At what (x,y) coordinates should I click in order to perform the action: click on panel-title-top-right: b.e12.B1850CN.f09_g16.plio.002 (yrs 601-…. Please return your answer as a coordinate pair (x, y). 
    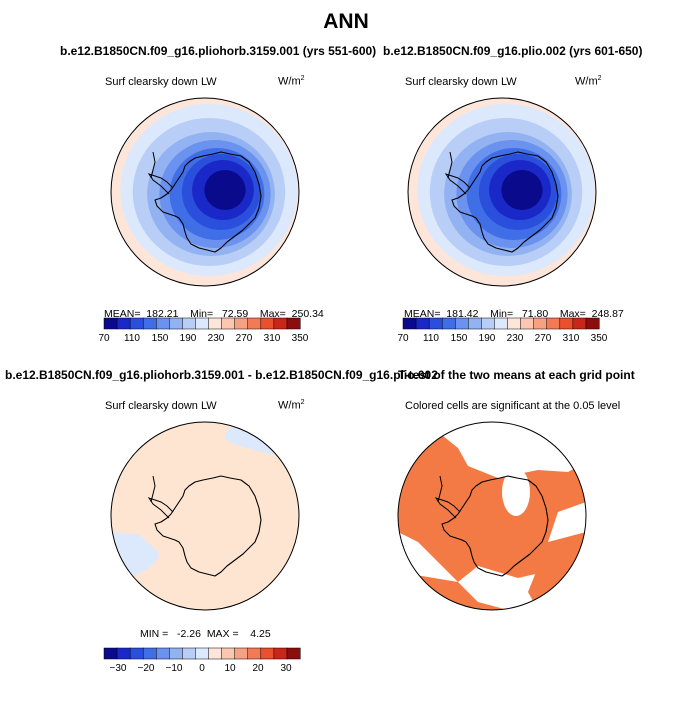
    Looking at the image, I should click on (513, 51).